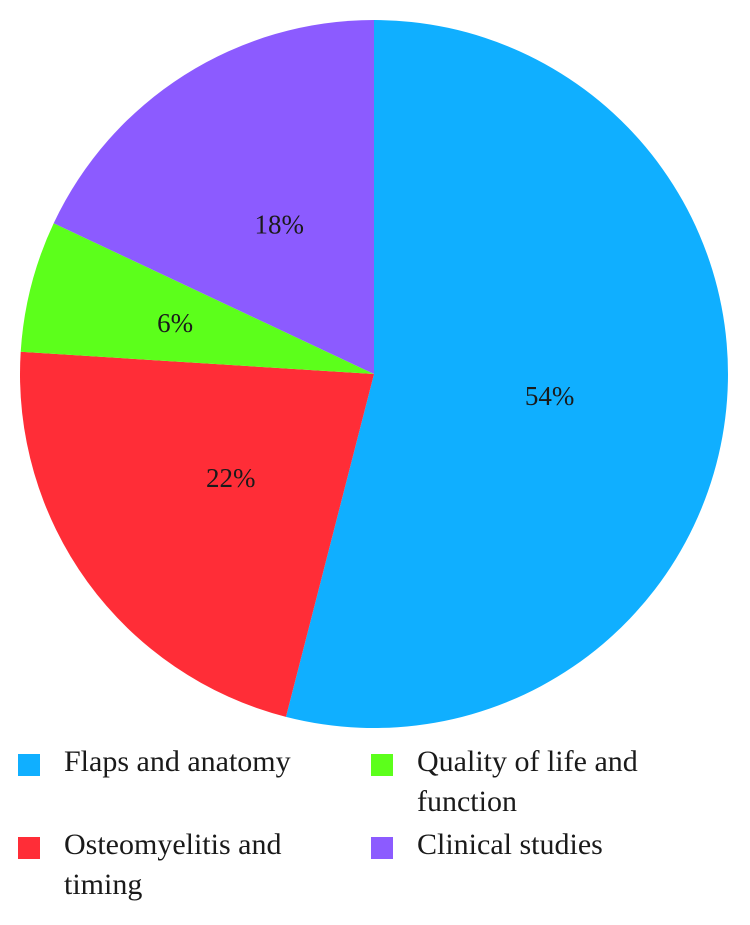  What do you see at coordinates (29, 765) in the screenshot?
I see `legend-swatch-flaps-and-anatomy` at bounding box center [29, 765].